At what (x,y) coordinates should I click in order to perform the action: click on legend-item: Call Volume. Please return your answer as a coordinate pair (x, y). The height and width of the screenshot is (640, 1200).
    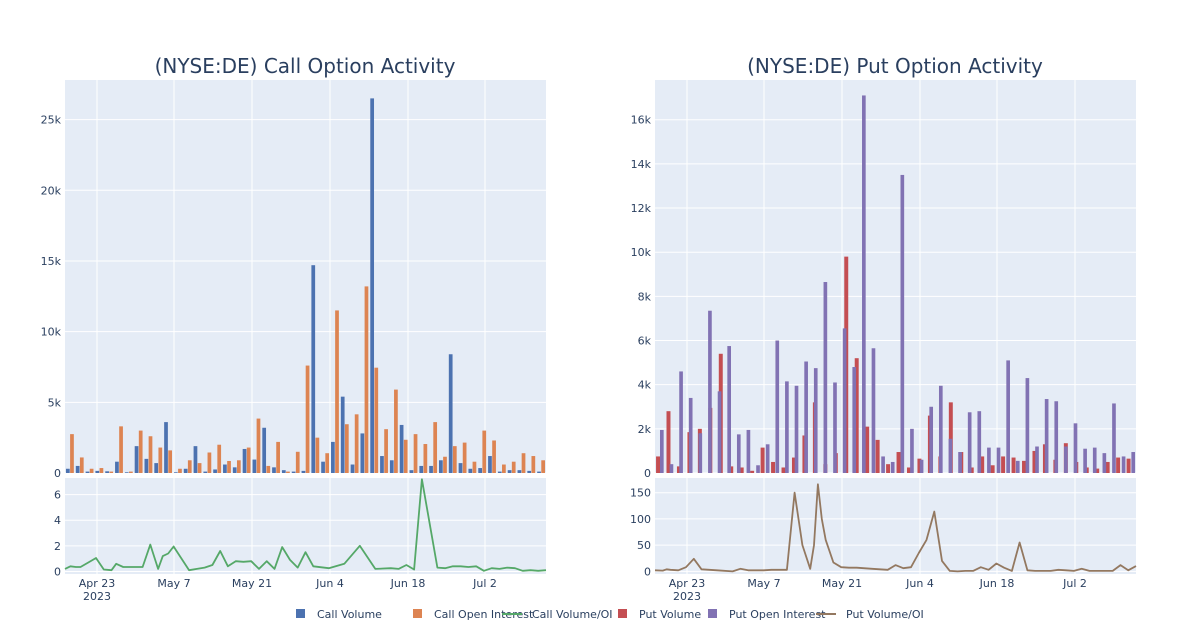
    Looking at the image, I should click on (339, 614).